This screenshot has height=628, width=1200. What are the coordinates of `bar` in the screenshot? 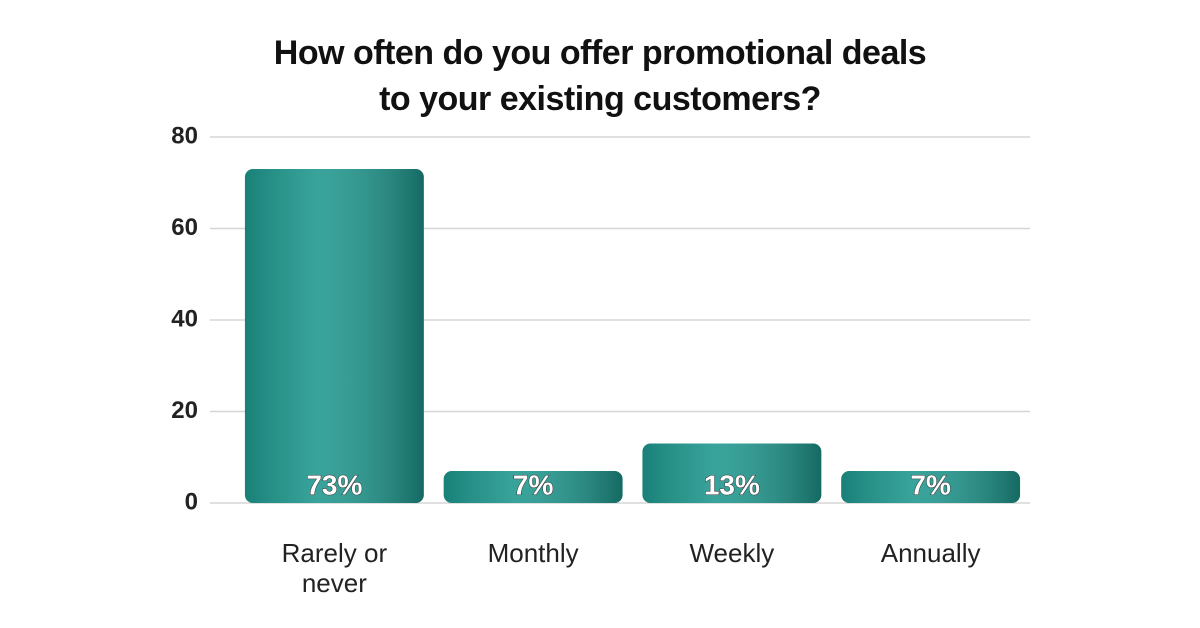 It's located at (334, 336).